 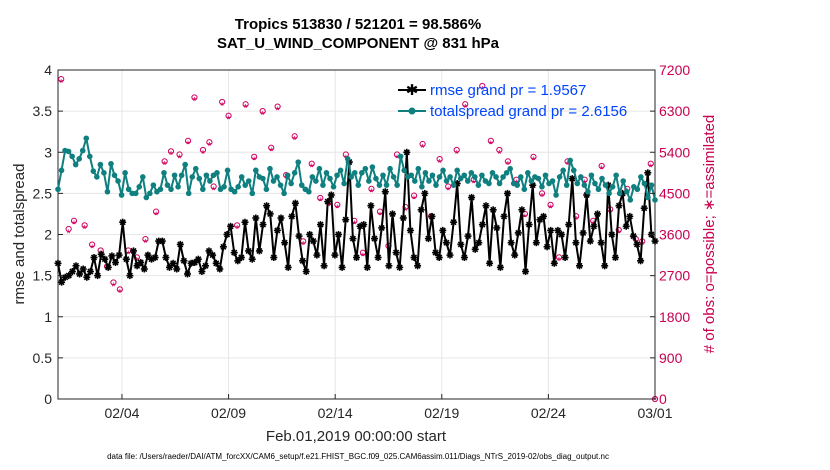 I want to click on x-tick-label: 02/14, so click(x=335, y=413).